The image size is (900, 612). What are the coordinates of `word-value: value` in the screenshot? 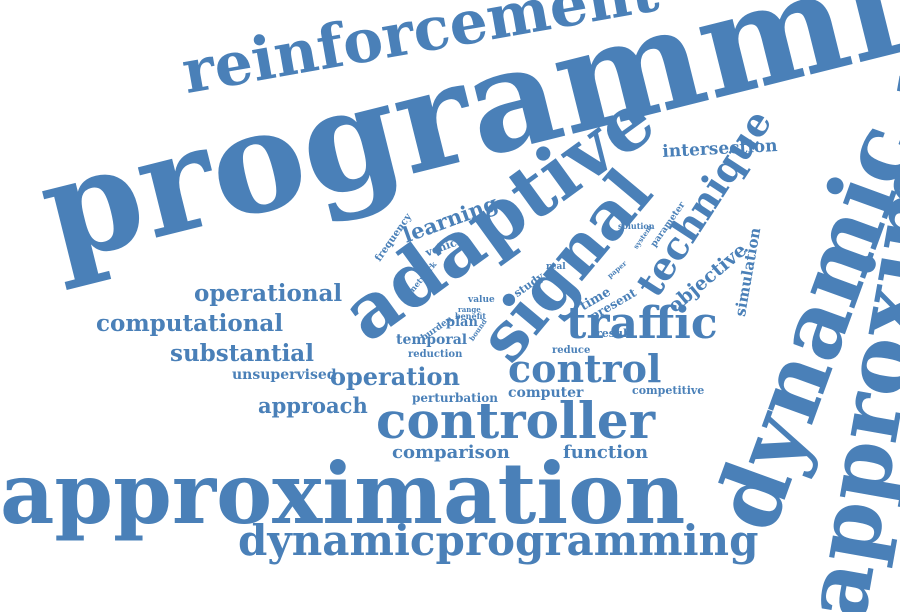 It's located at (481, 300).